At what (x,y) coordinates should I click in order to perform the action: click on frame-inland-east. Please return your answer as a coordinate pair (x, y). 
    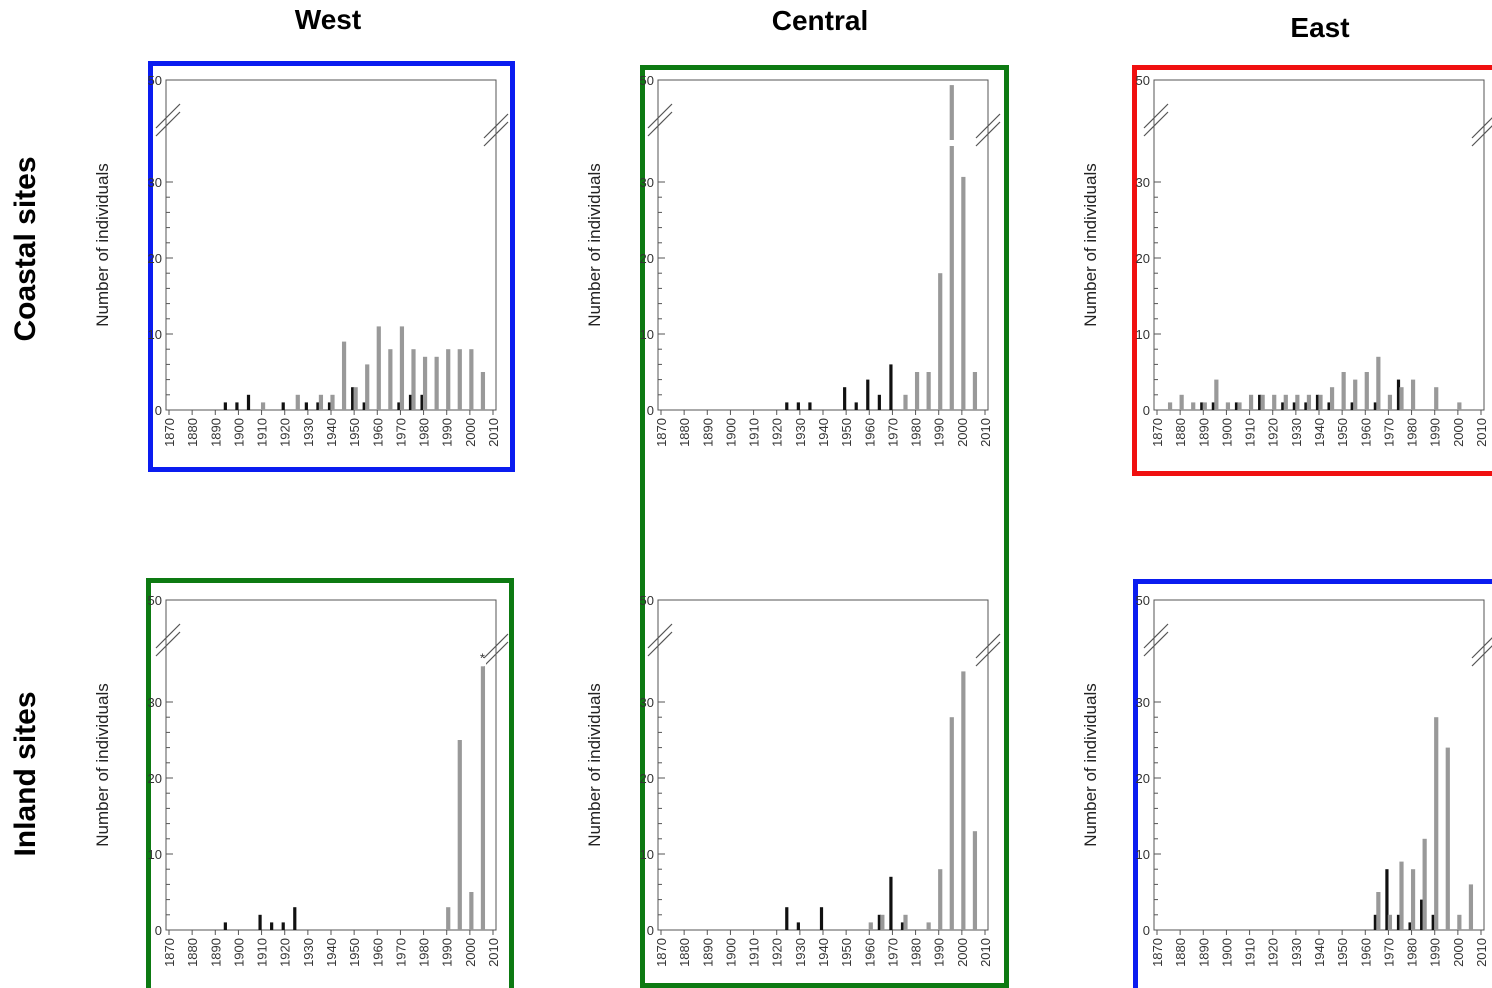
    Looking at the image, I should click on (1312, 783).